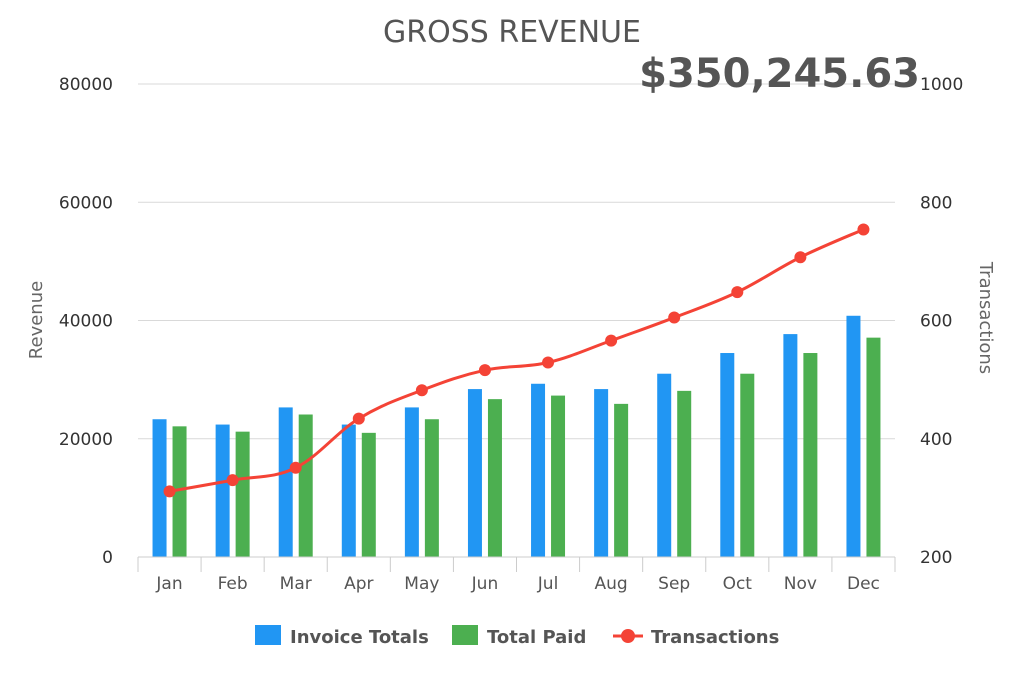 The width and height of the screenshot is (1024, 683). What do you see at coordinates (359, 637) in the screenshot?
I see `legend-label-invoice-totals: Invoice Totals` at bounding box center [359, 637].